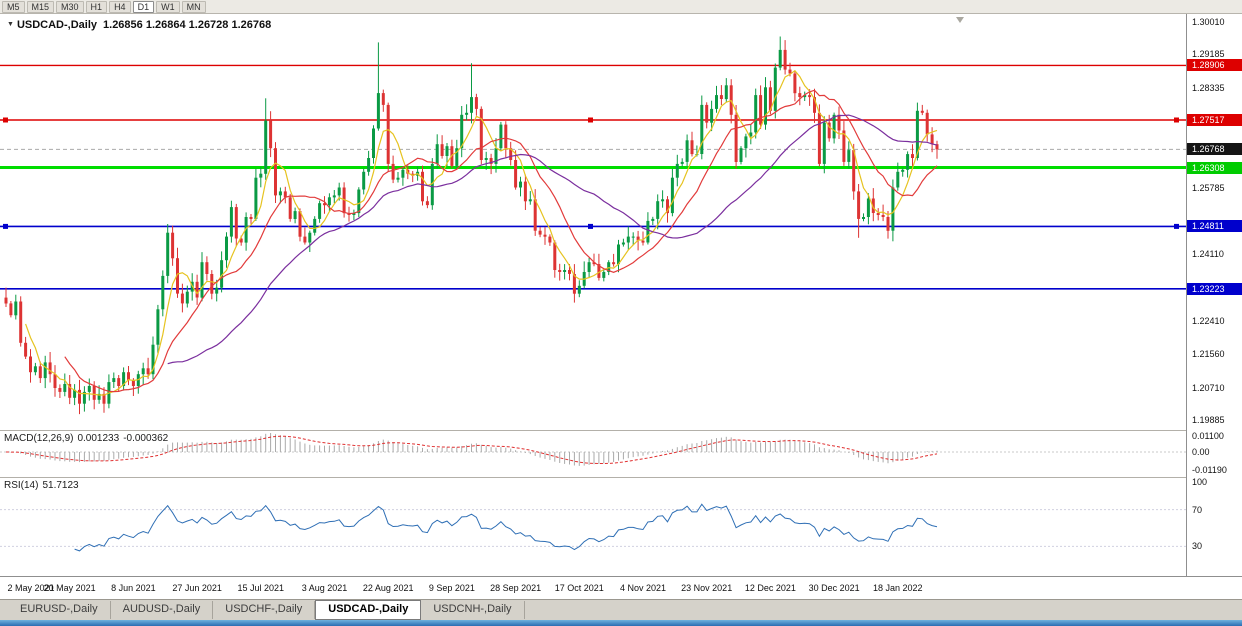  What do you see at coordinates (1208, 354) in the screenshot?
I see `price-tick: 1.21560` at bounding box center [1208, 354].